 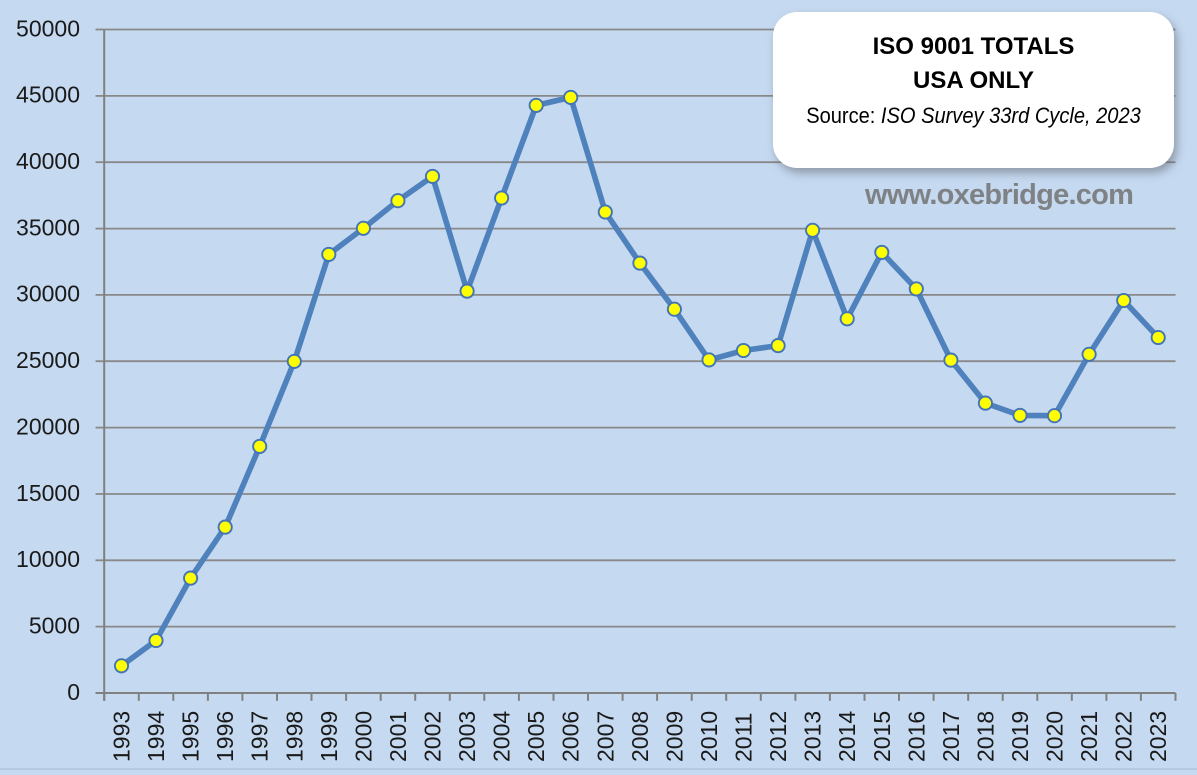 I want to click on svg-text: 2008, so click(x=640, y=736).